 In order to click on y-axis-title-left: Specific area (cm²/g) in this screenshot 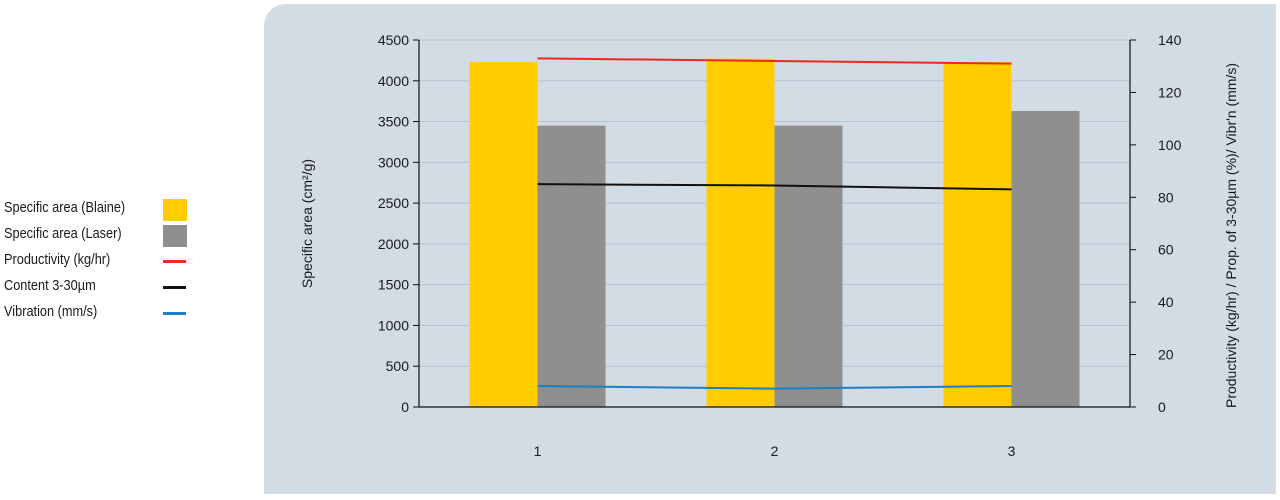, I will do `click(307, 223)`.